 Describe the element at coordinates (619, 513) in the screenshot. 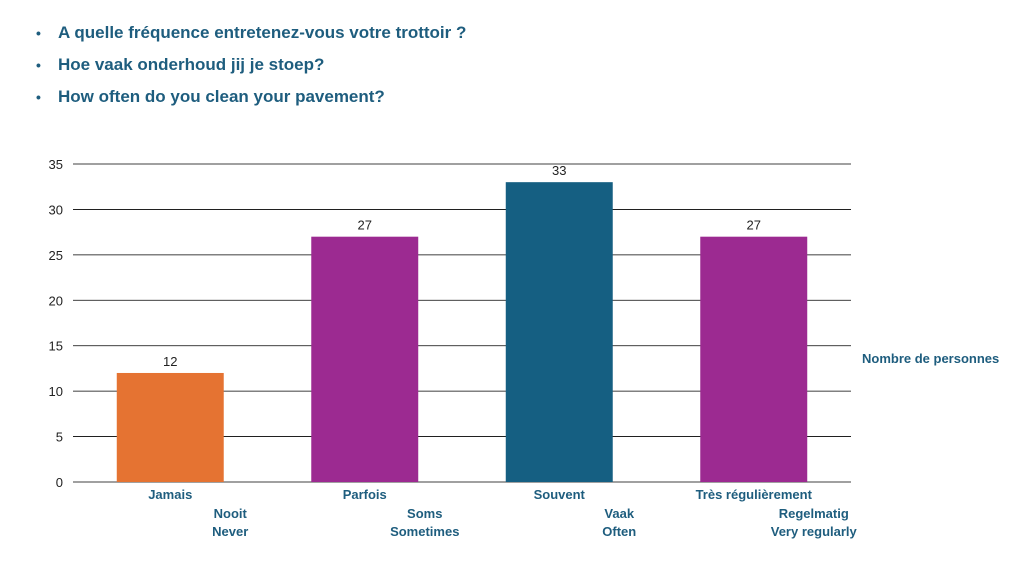

I see `x-category-label: Vaak` at that location.